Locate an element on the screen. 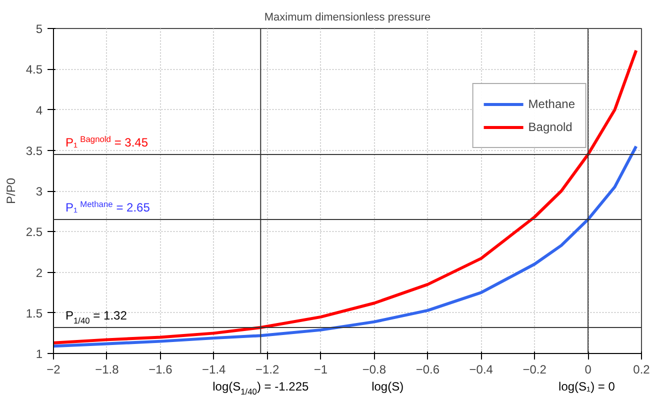 This screenshot has height=400, width=651. legend-label: Bagnold is located at coordinates (550, 127).